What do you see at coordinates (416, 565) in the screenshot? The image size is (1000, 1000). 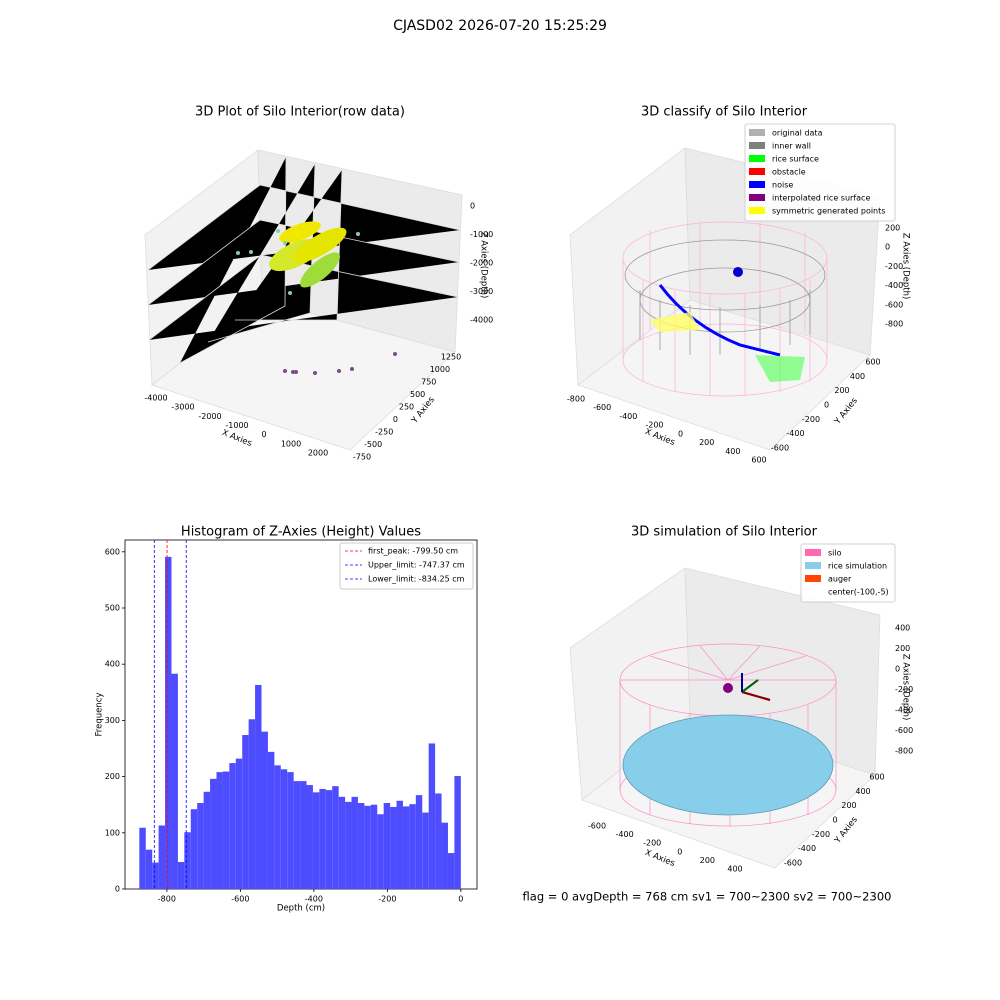 I see `legend-label: Upper_limit: -747.37 cm` at bounding box center [416, 565].